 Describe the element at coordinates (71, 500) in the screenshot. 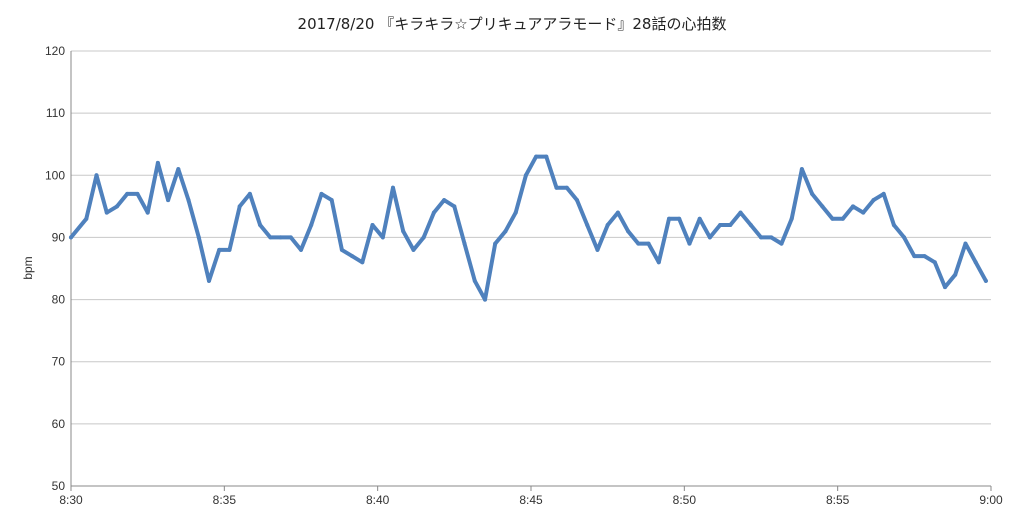

I see `x-tick-label: 8:30` at that location.